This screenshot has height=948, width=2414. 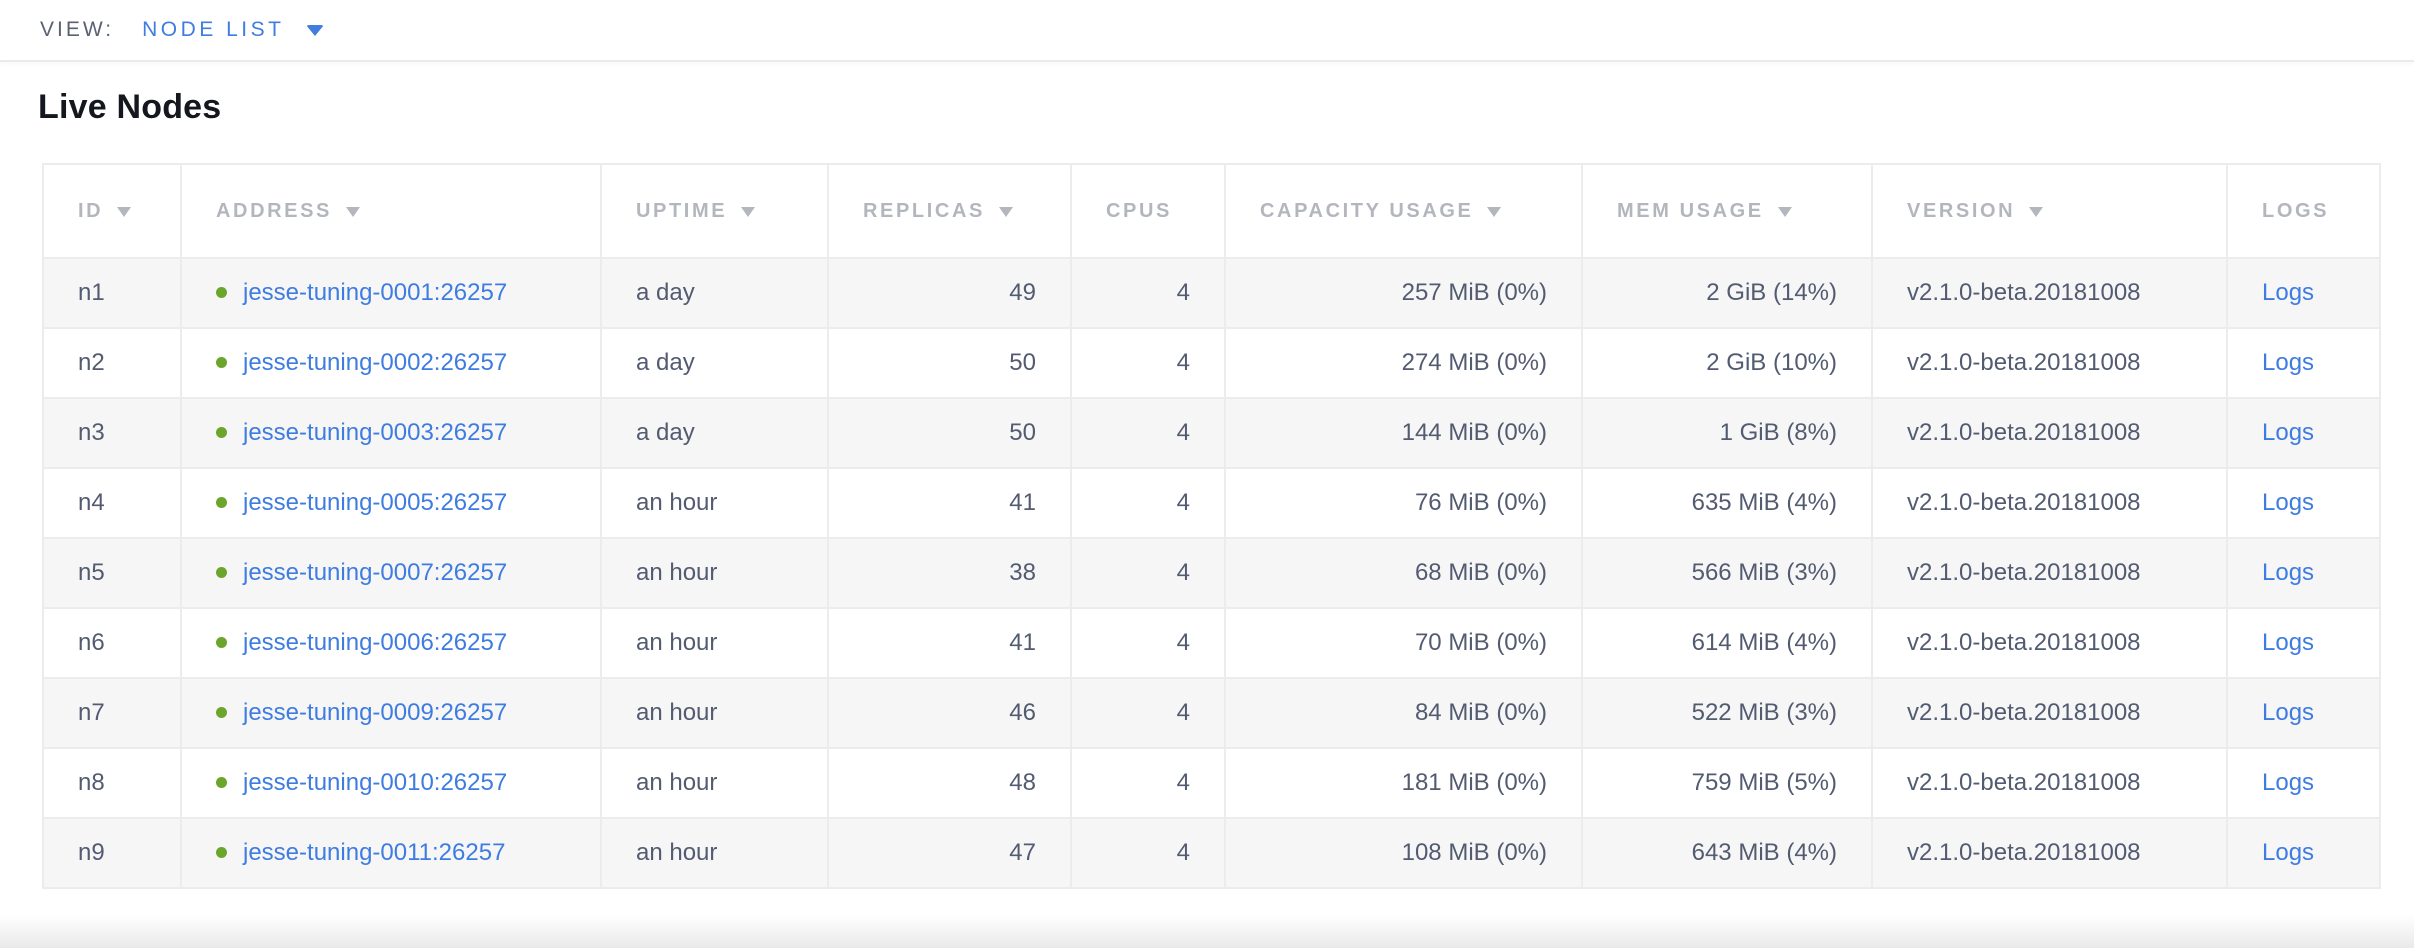 I want to click on cell-id: n1, so click(x=112, y=293).